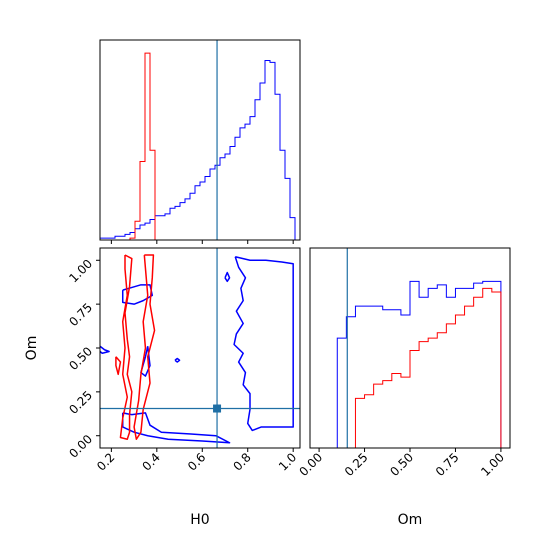 The height and width of the screenshot is (550, 550). I want to click on contour-y-tick-label-0: 0.00, so click(80, 446).